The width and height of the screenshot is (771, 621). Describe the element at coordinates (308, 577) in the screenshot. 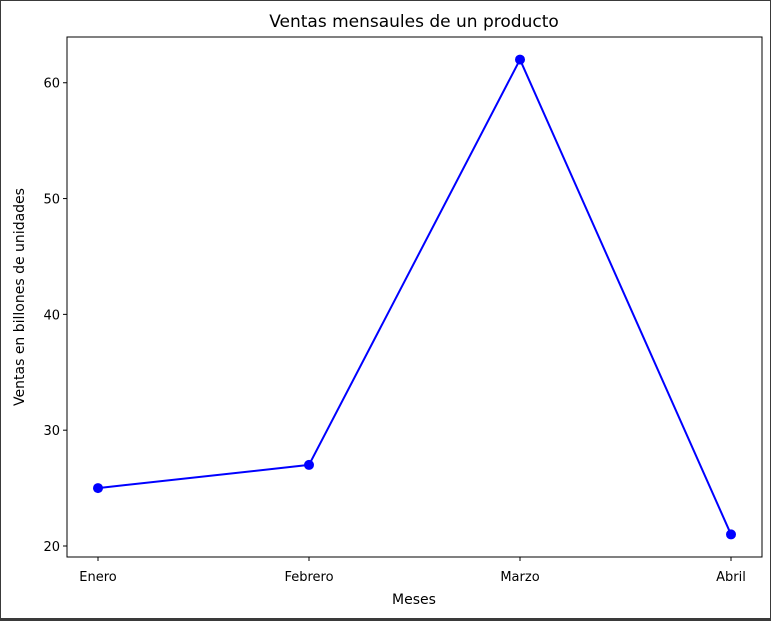

I see `x-tick-label: Febrero` at that location.